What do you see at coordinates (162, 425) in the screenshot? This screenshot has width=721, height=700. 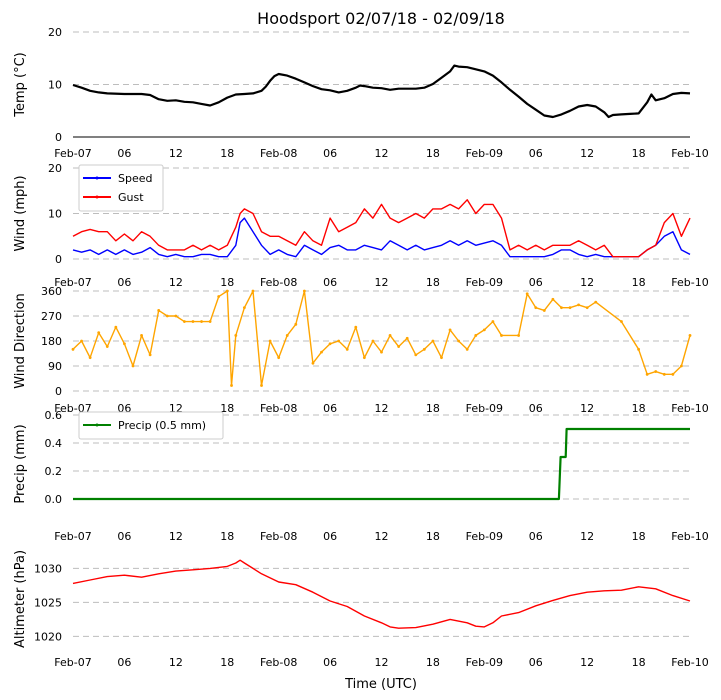 I see `legend-label: Precip (0.5 mm)` at bounding box center [162, 425].